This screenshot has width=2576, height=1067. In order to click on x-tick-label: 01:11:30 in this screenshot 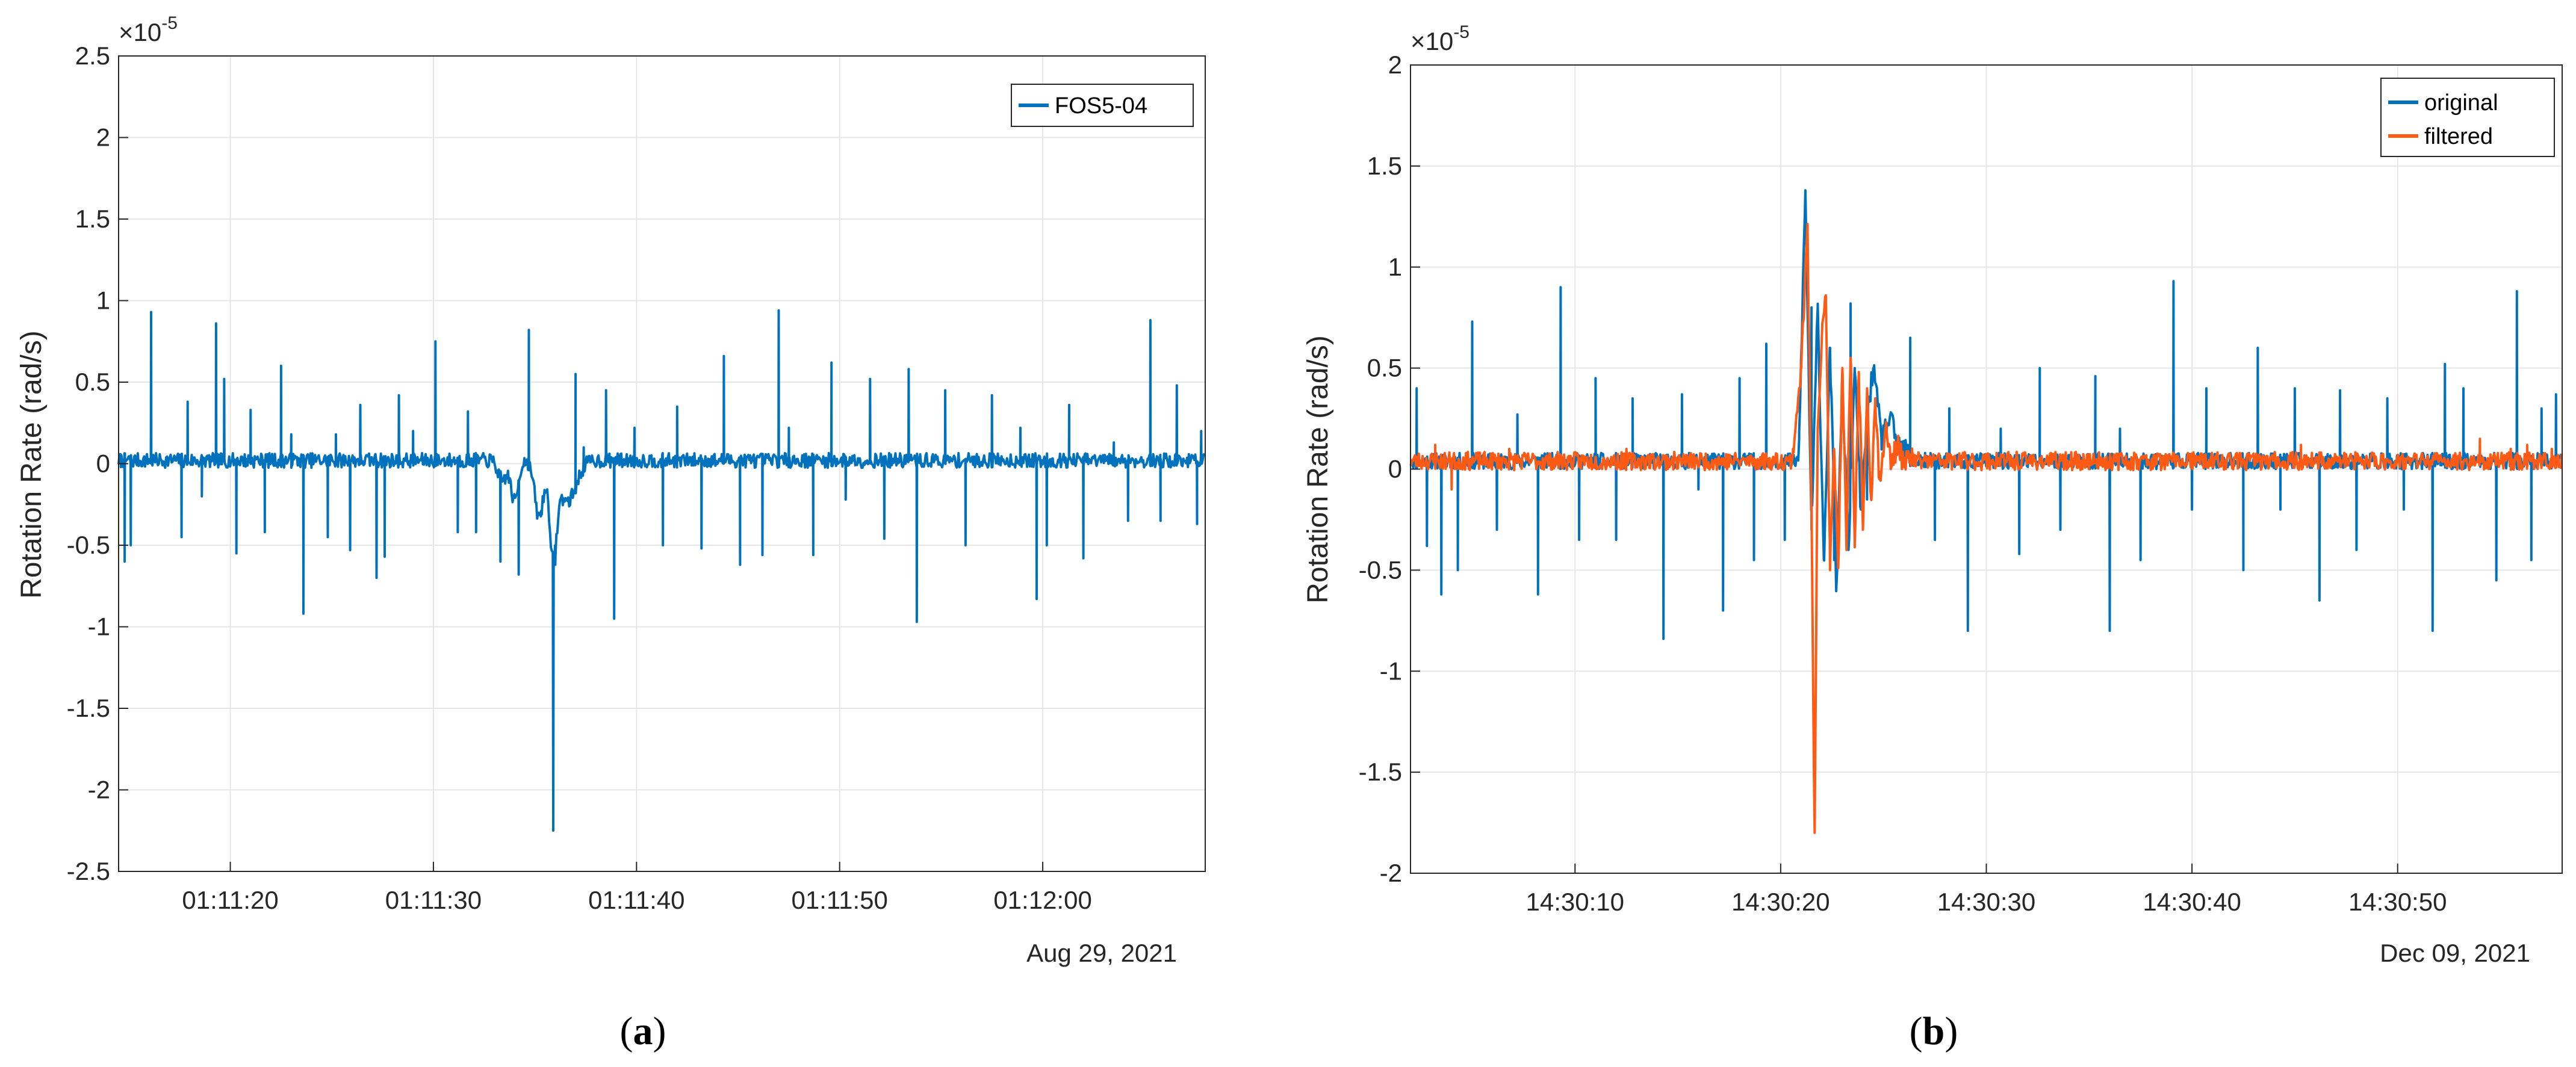, I will do `click(433, 900)`.